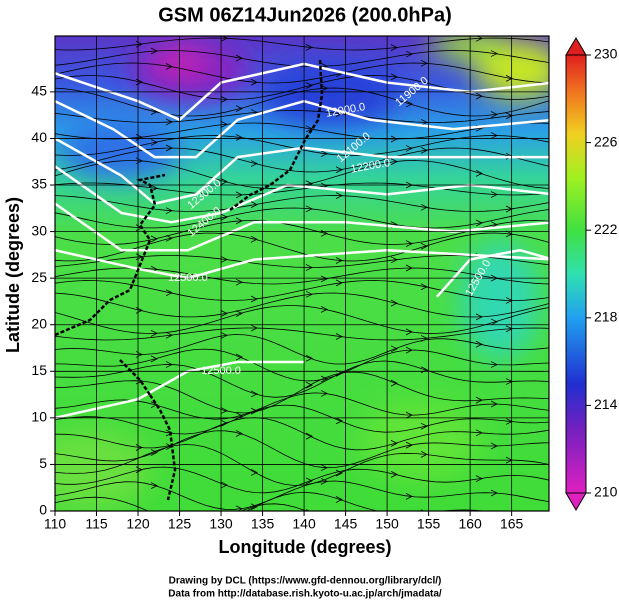 The width and height of the screenshot is (619, 605). Describe the element at coordinates (302, 194) in the screenshot. I see `contour-line` at that location.